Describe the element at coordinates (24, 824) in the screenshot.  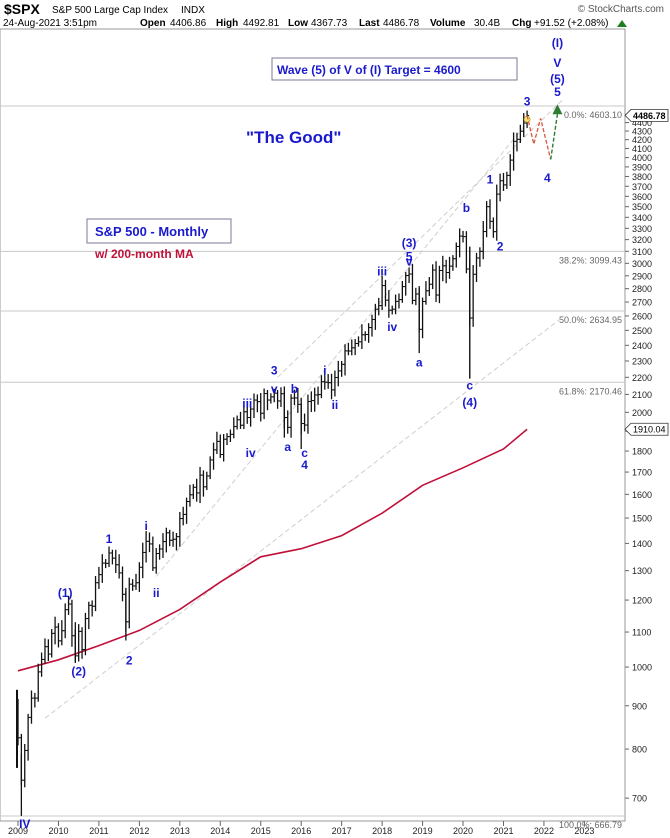
I see `wave-label: IV` at that location.